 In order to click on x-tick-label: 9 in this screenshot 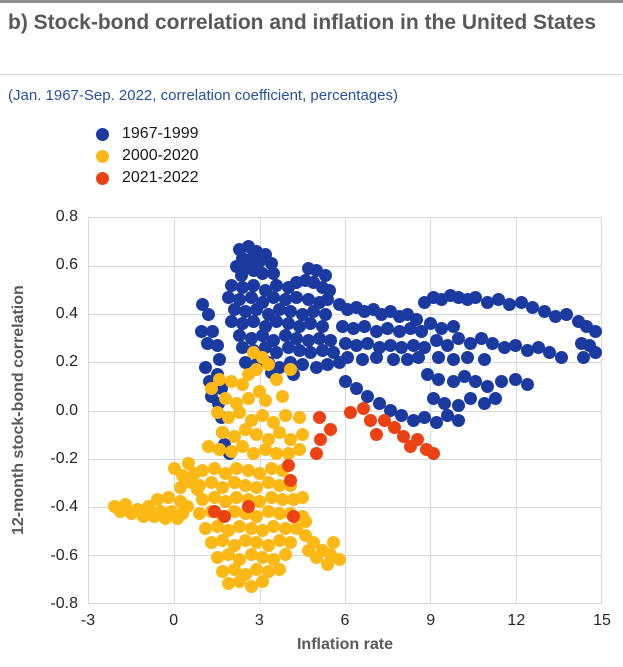, I will do `click(431, 620)`.